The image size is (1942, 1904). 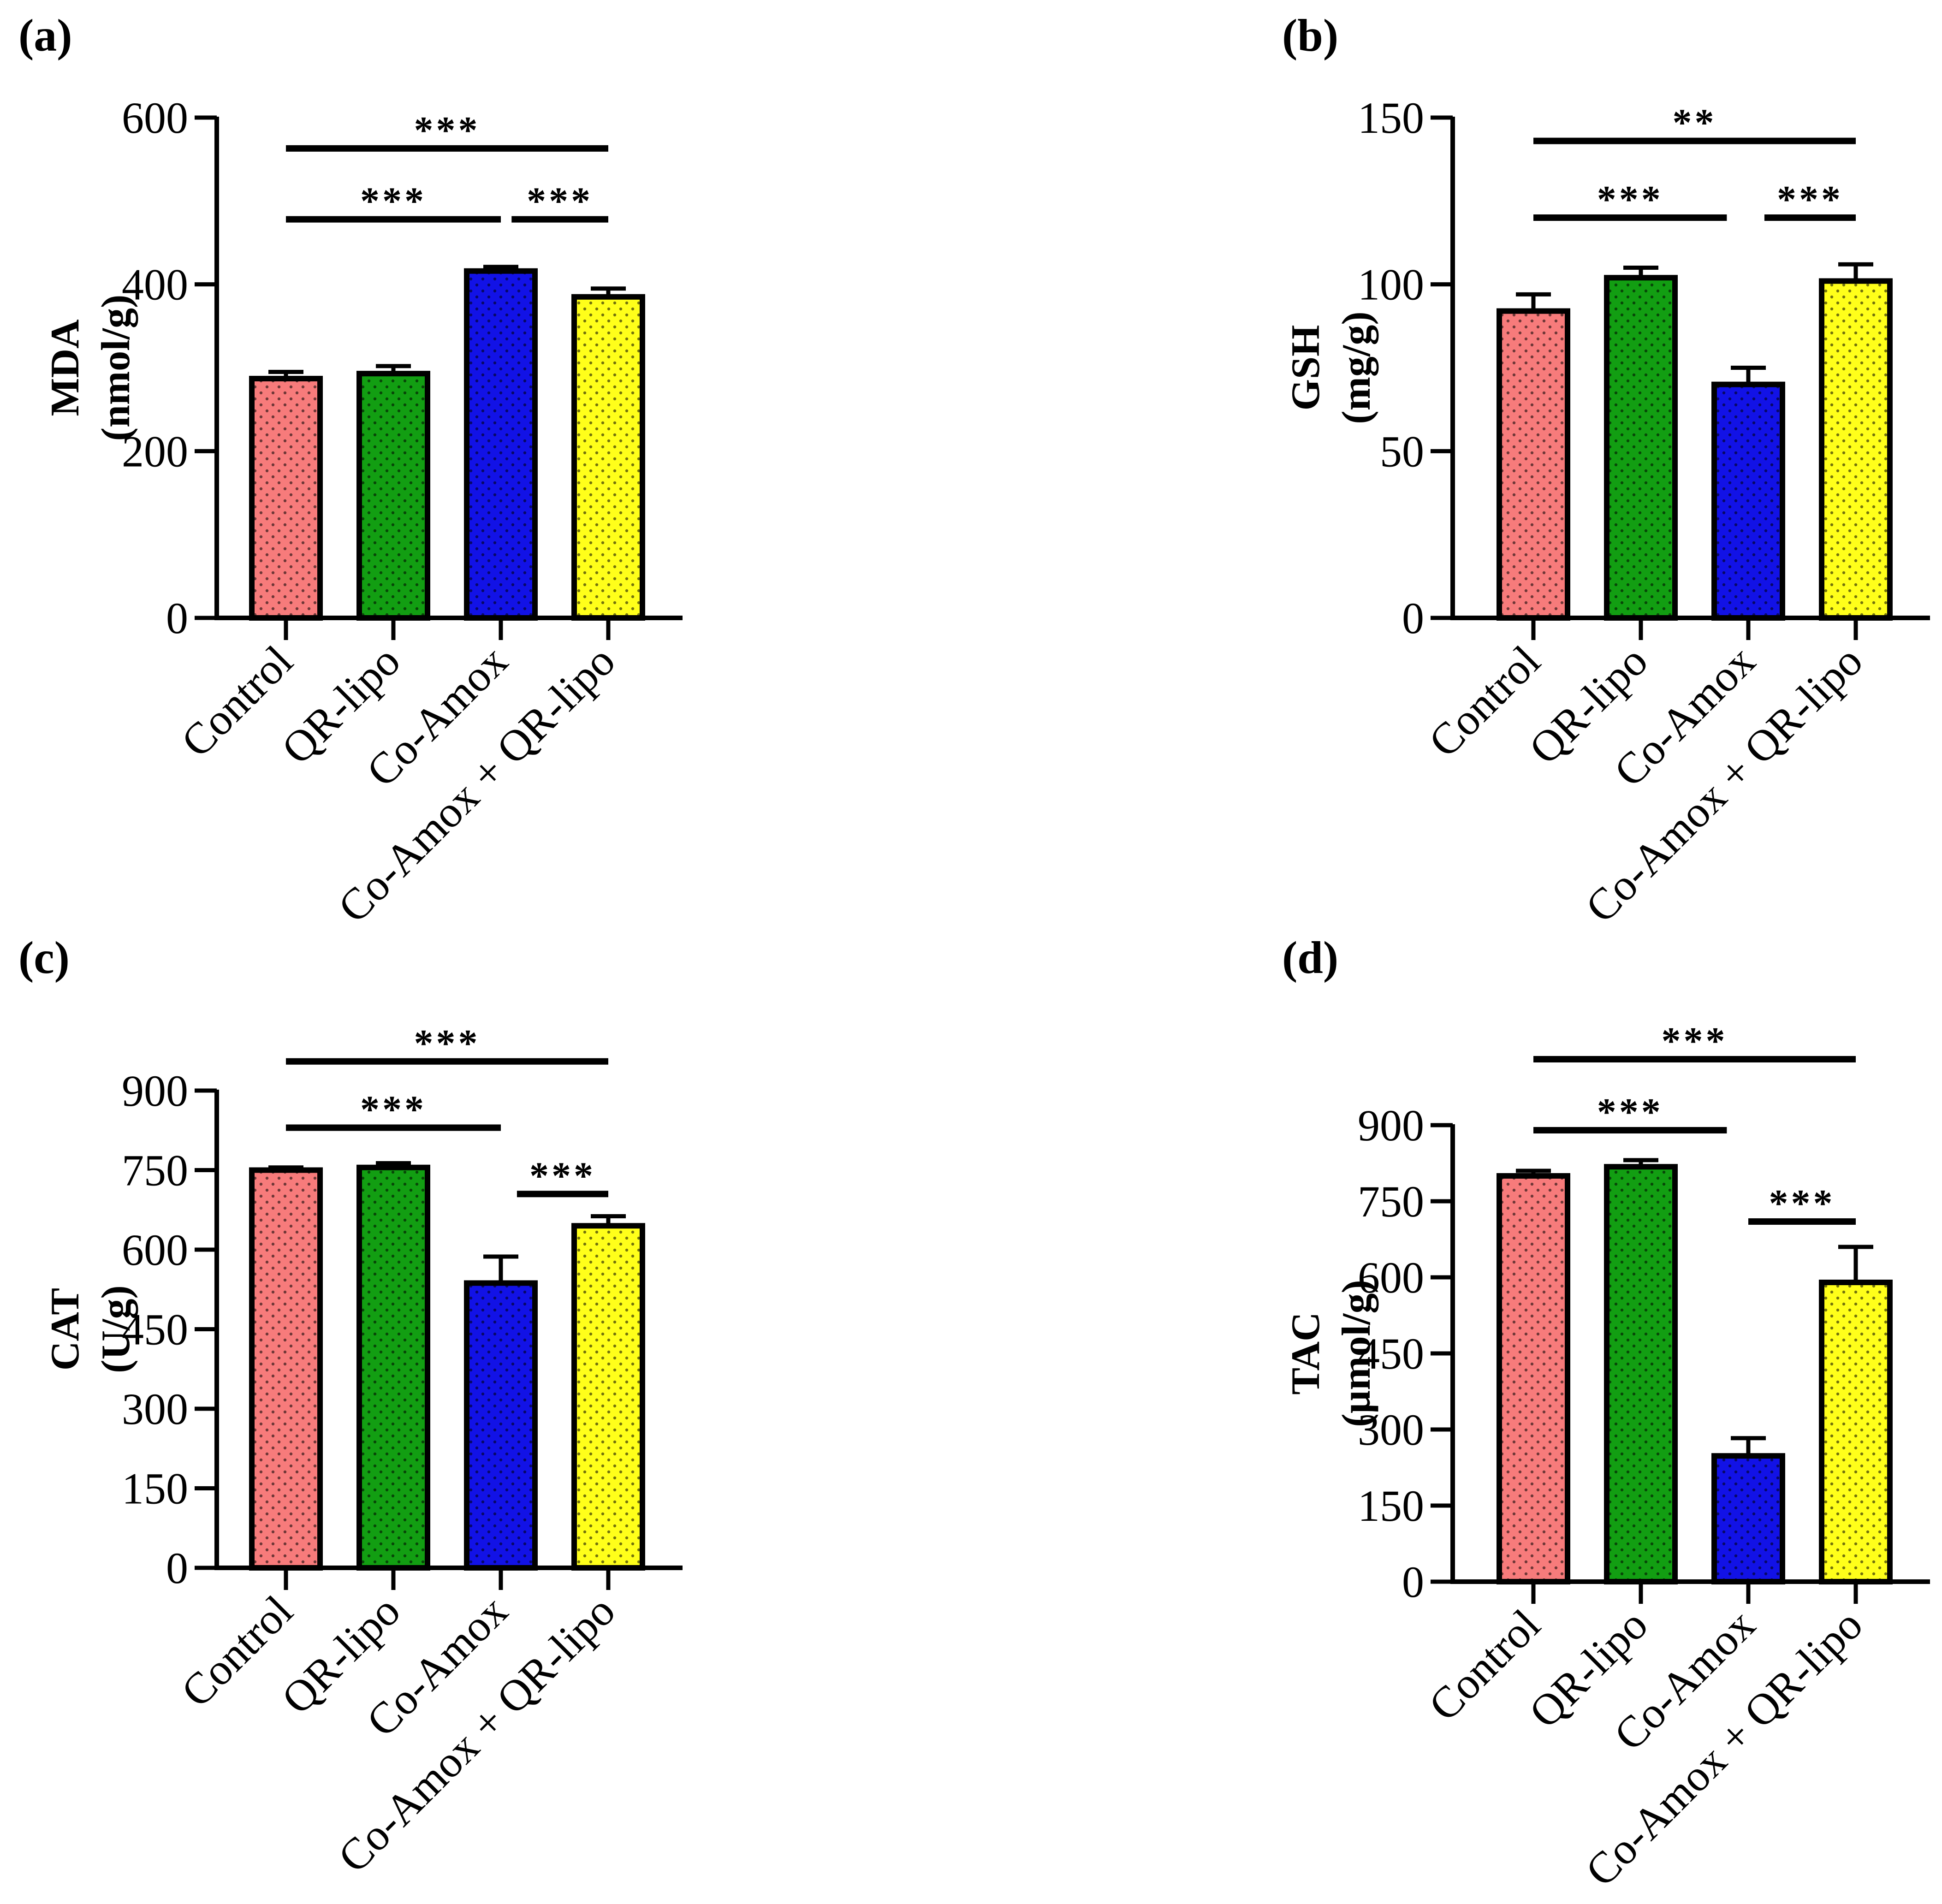 What do you see at coordinates (1310, 35) in the screenshot?
I see `panel-label: (b)` at bounding box center [1310, 35].